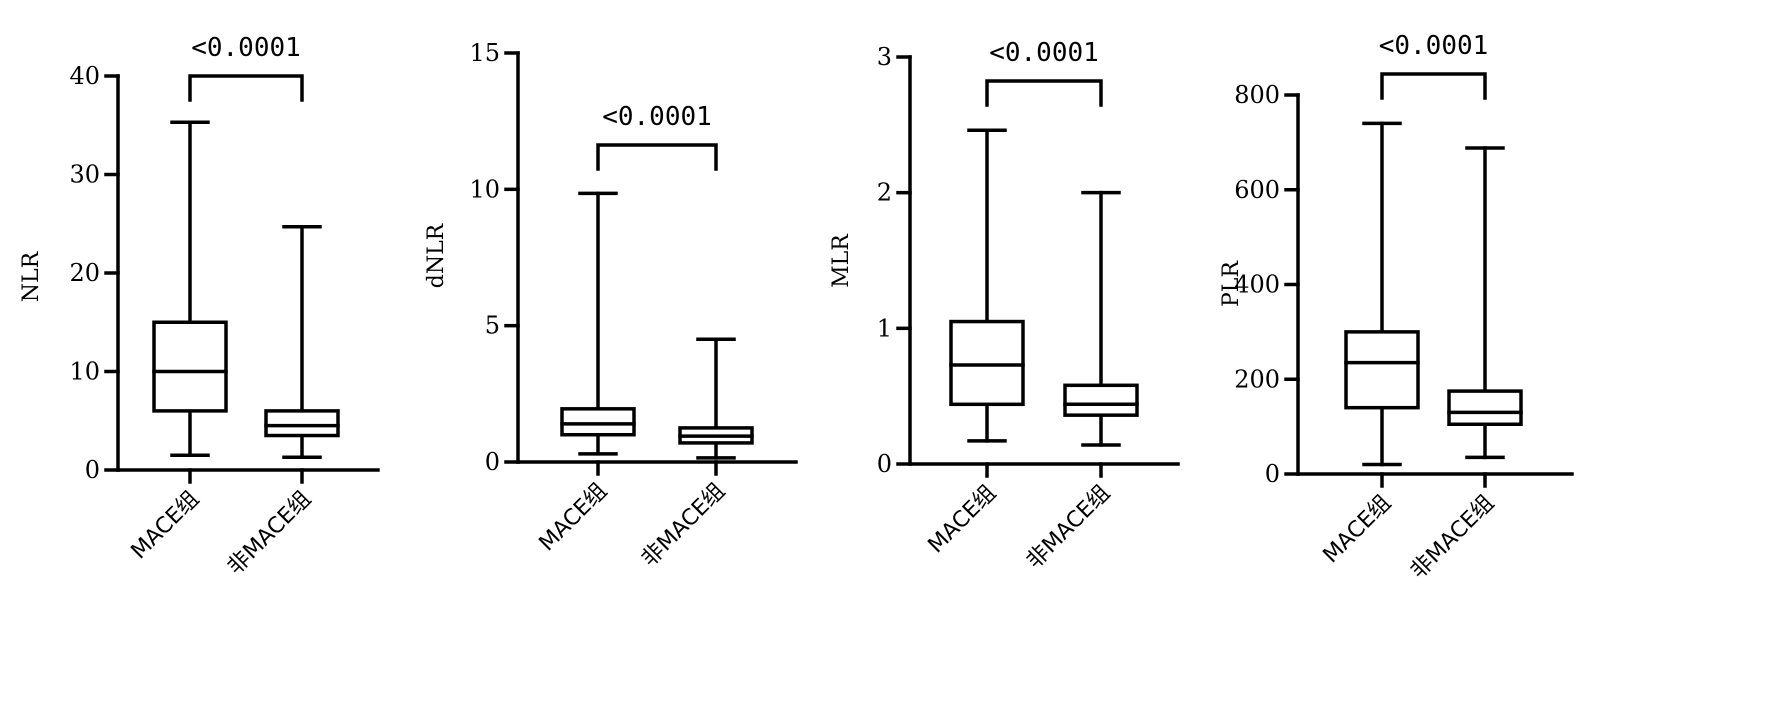 The height and width of the screenshot is (706, 1772). I want to click on y-tick-label: 15, so click(484, 53).